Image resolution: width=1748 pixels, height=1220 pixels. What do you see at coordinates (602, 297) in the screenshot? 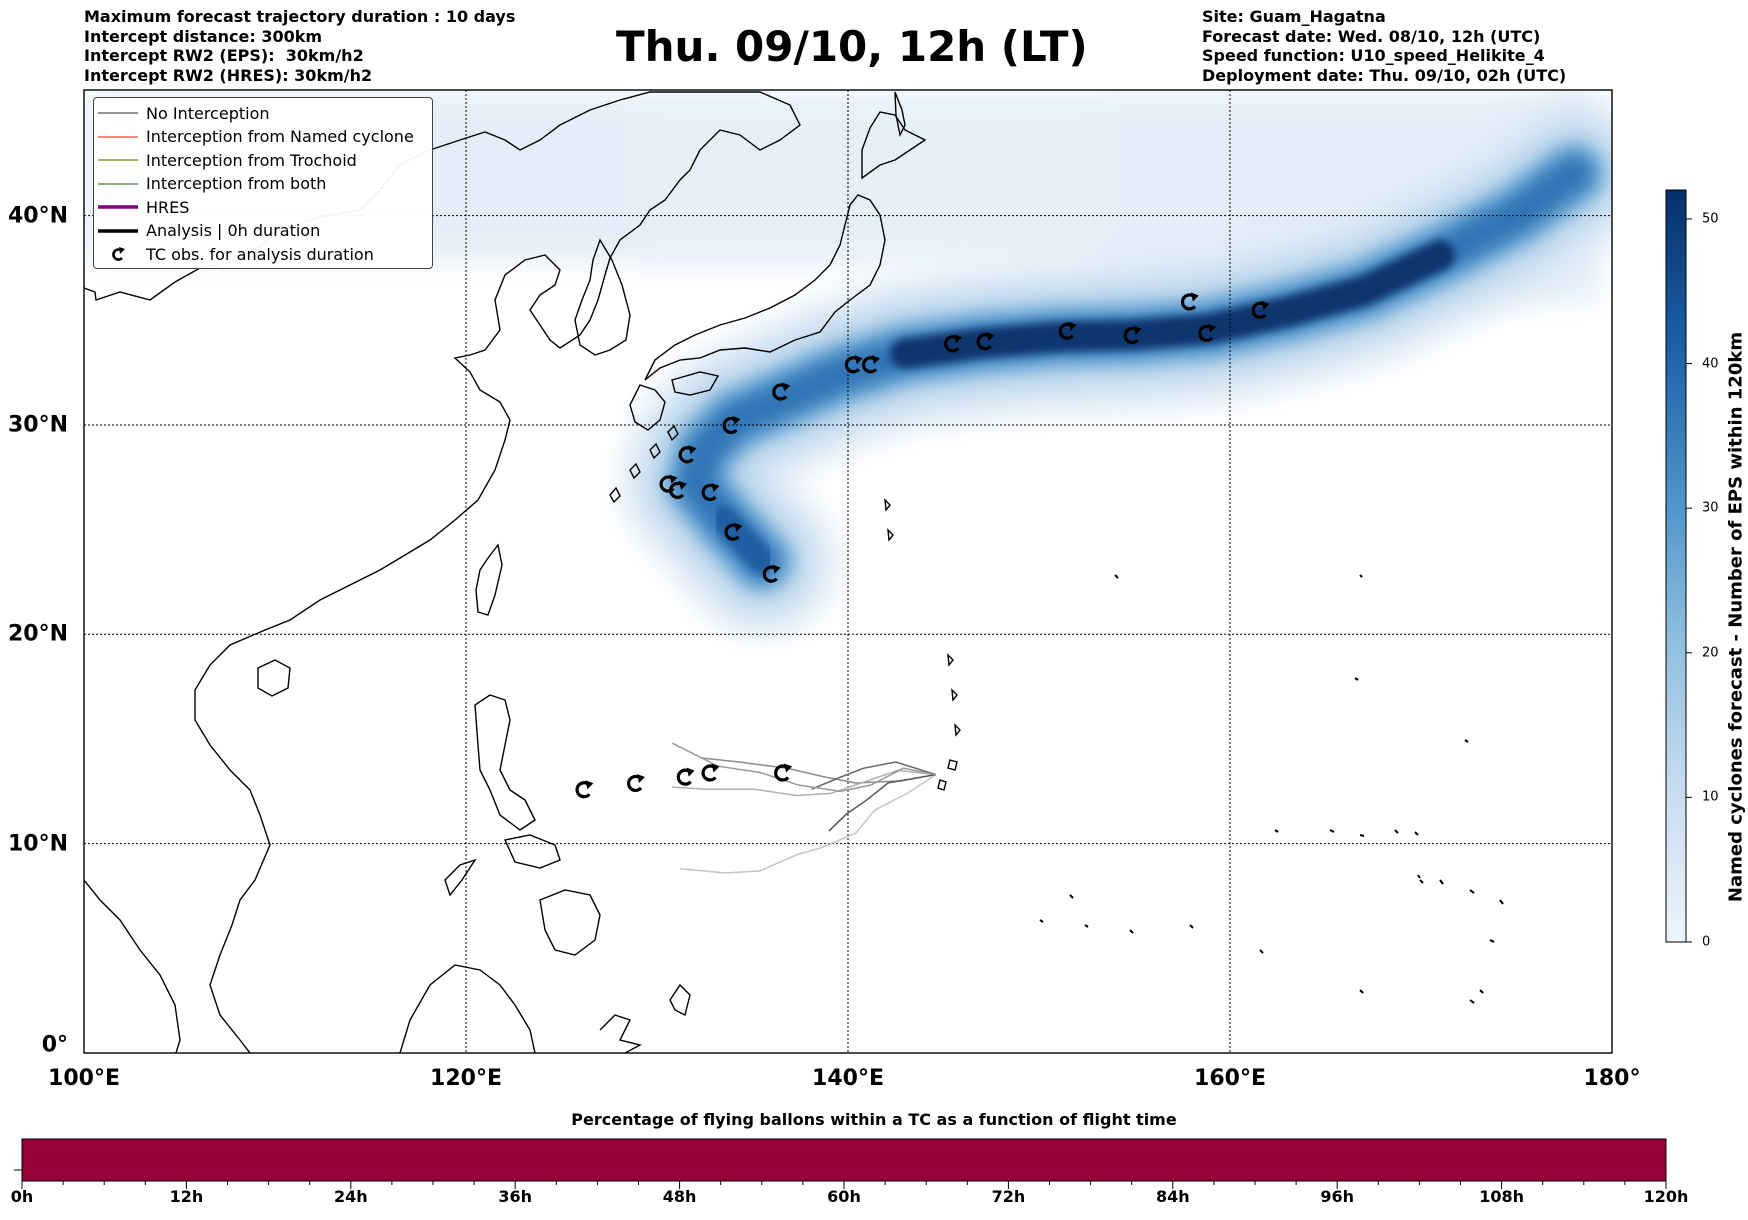
I see `coast-korea` at bounding box center [602, 297].